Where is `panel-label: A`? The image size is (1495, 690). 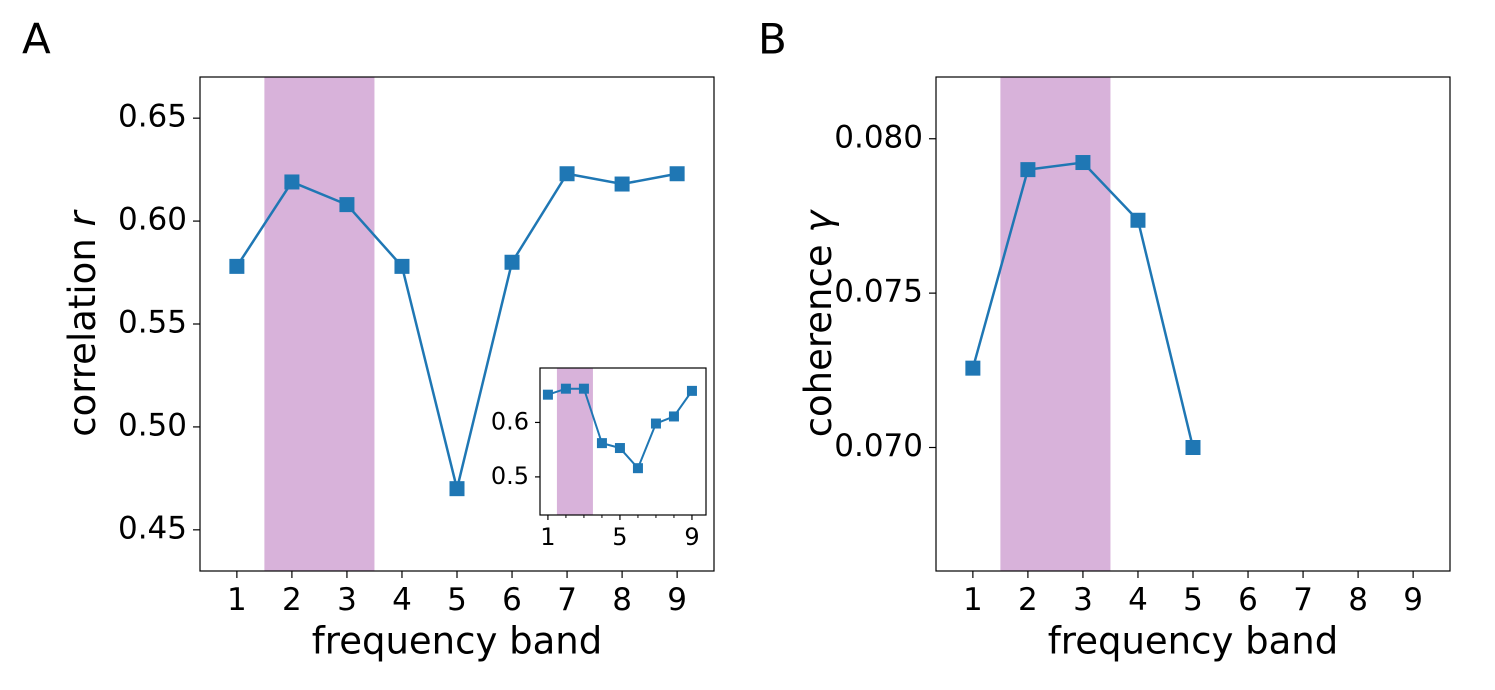 panel-label: A is located at coordinates (36, 39).